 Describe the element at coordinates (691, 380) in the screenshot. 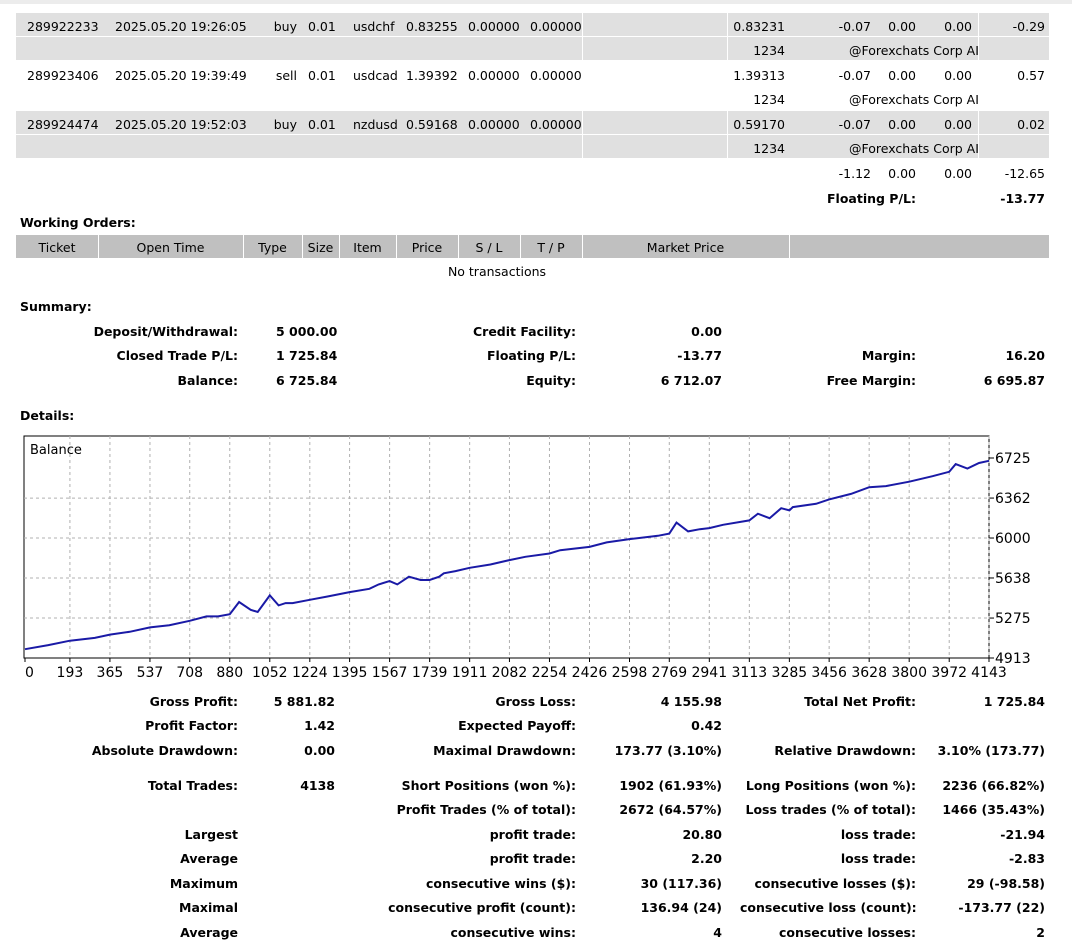

I see `equity-value: 6 712.07` at that location.